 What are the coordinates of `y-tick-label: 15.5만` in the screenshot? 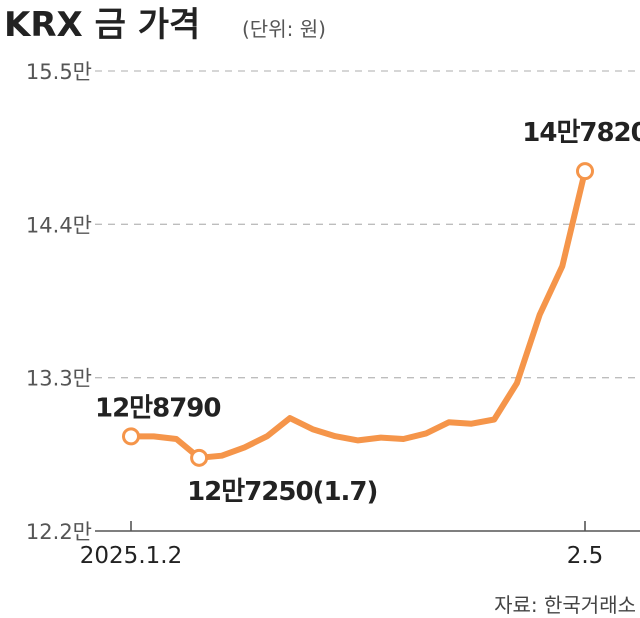 It's located at (59, 72).